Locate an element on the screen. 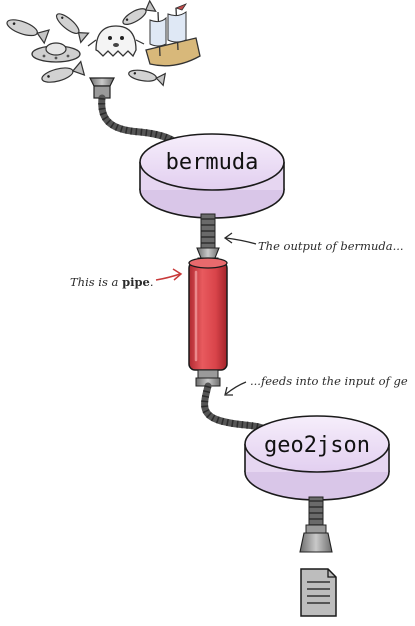  document-icon is located at coordinates (318, 592).